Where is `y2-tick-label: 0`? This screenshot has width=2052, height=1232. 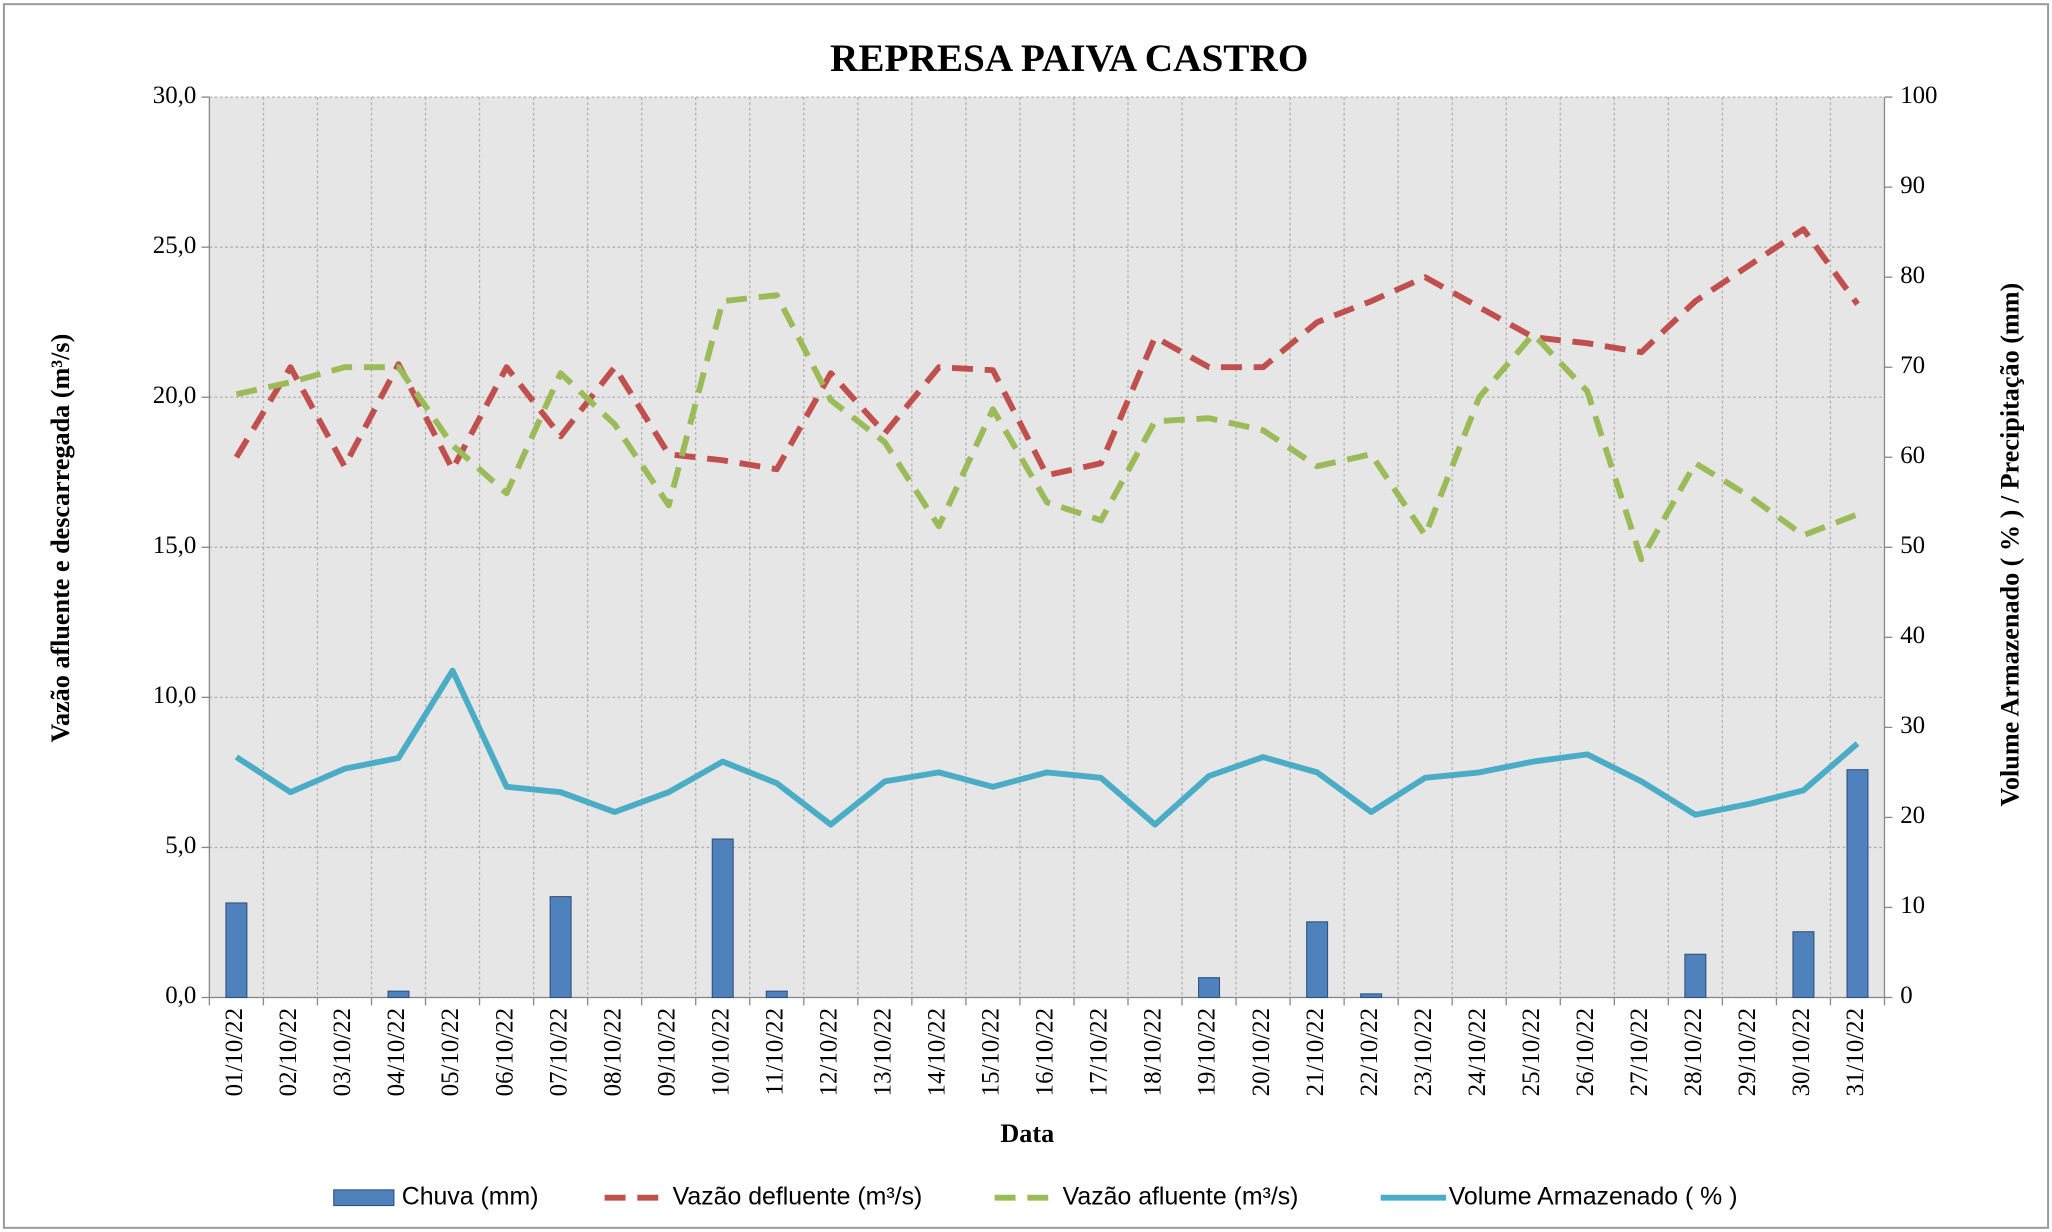
y2-tick-label: 0 is located at coordinates (1906, 995).